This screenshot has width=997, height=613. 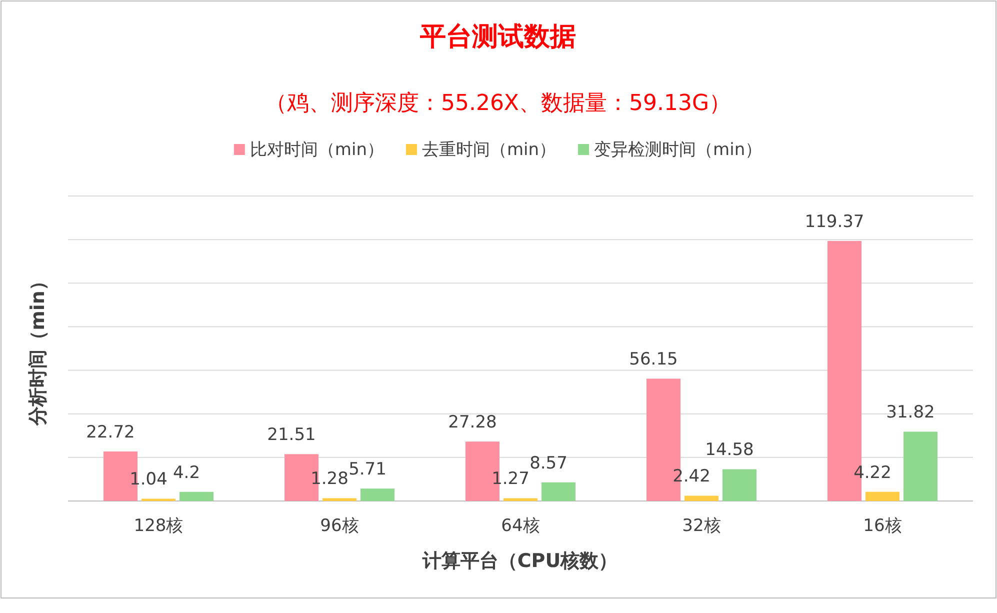 I want to click on data-label: 21.51, so click(x=291, y=435).